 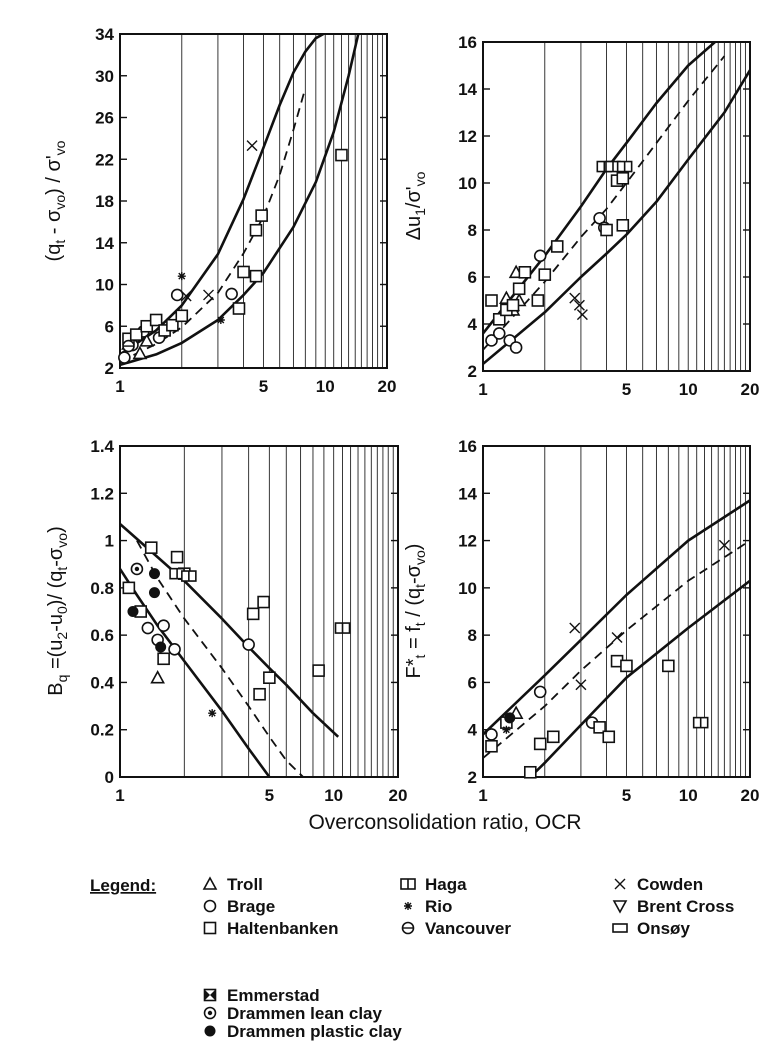 I want to click on legend-label: Drammen plastic clay, so click(x=314, y=1031).